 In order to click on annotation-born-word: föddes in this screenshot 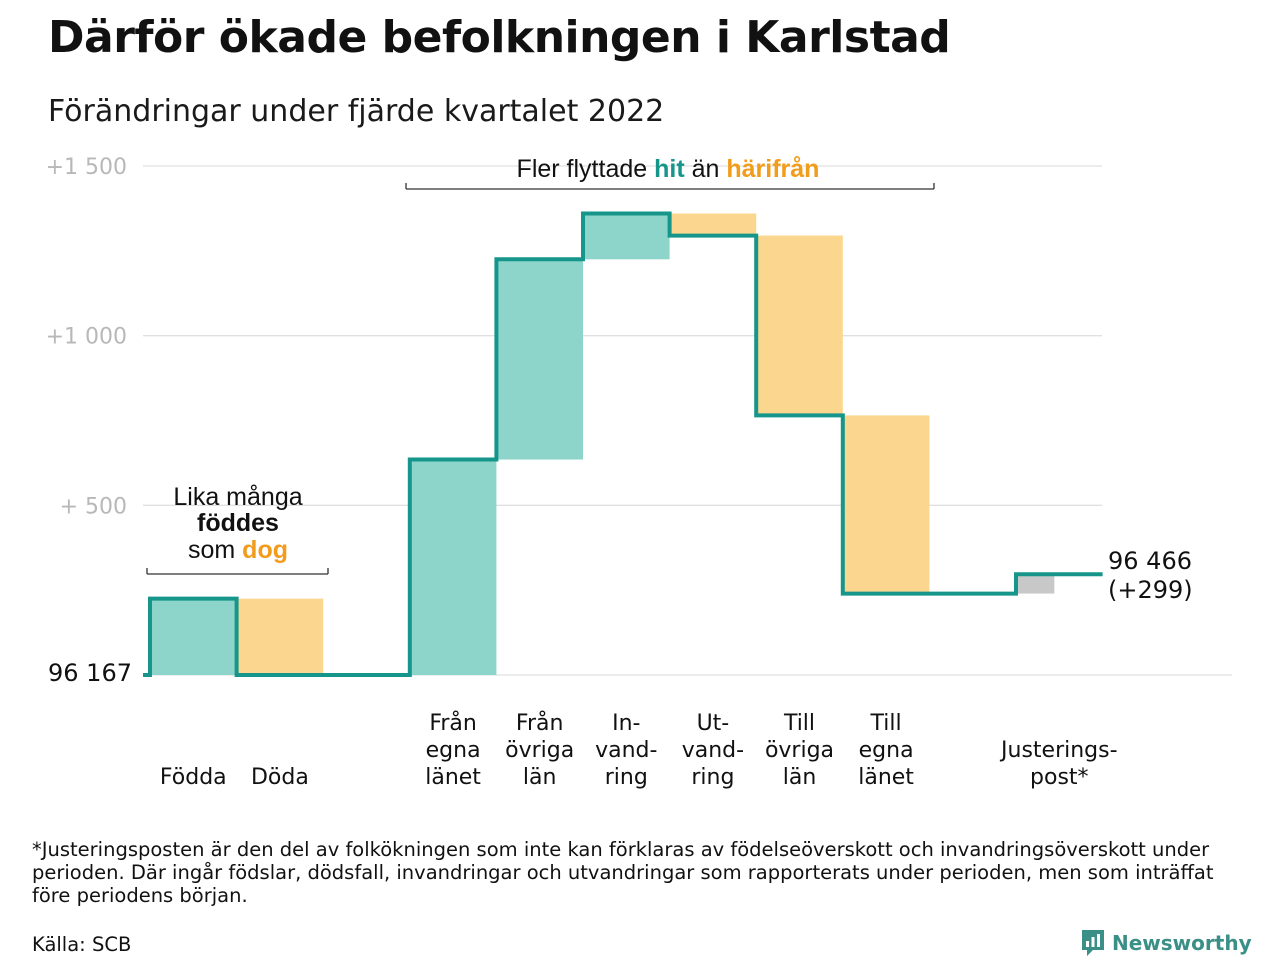, I will do `click(238, 523)`.